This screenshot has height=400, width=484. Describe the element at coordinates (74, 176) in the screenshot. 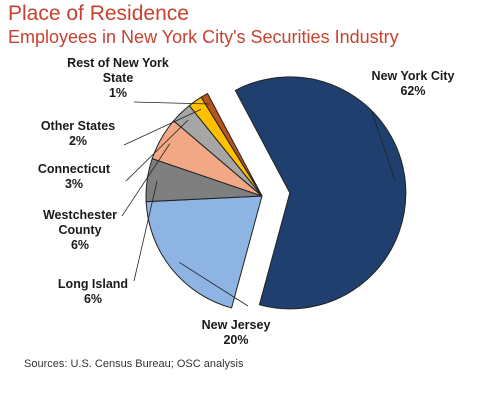

I see `slice-label-connecticut: Connecticut 3%` at that location.